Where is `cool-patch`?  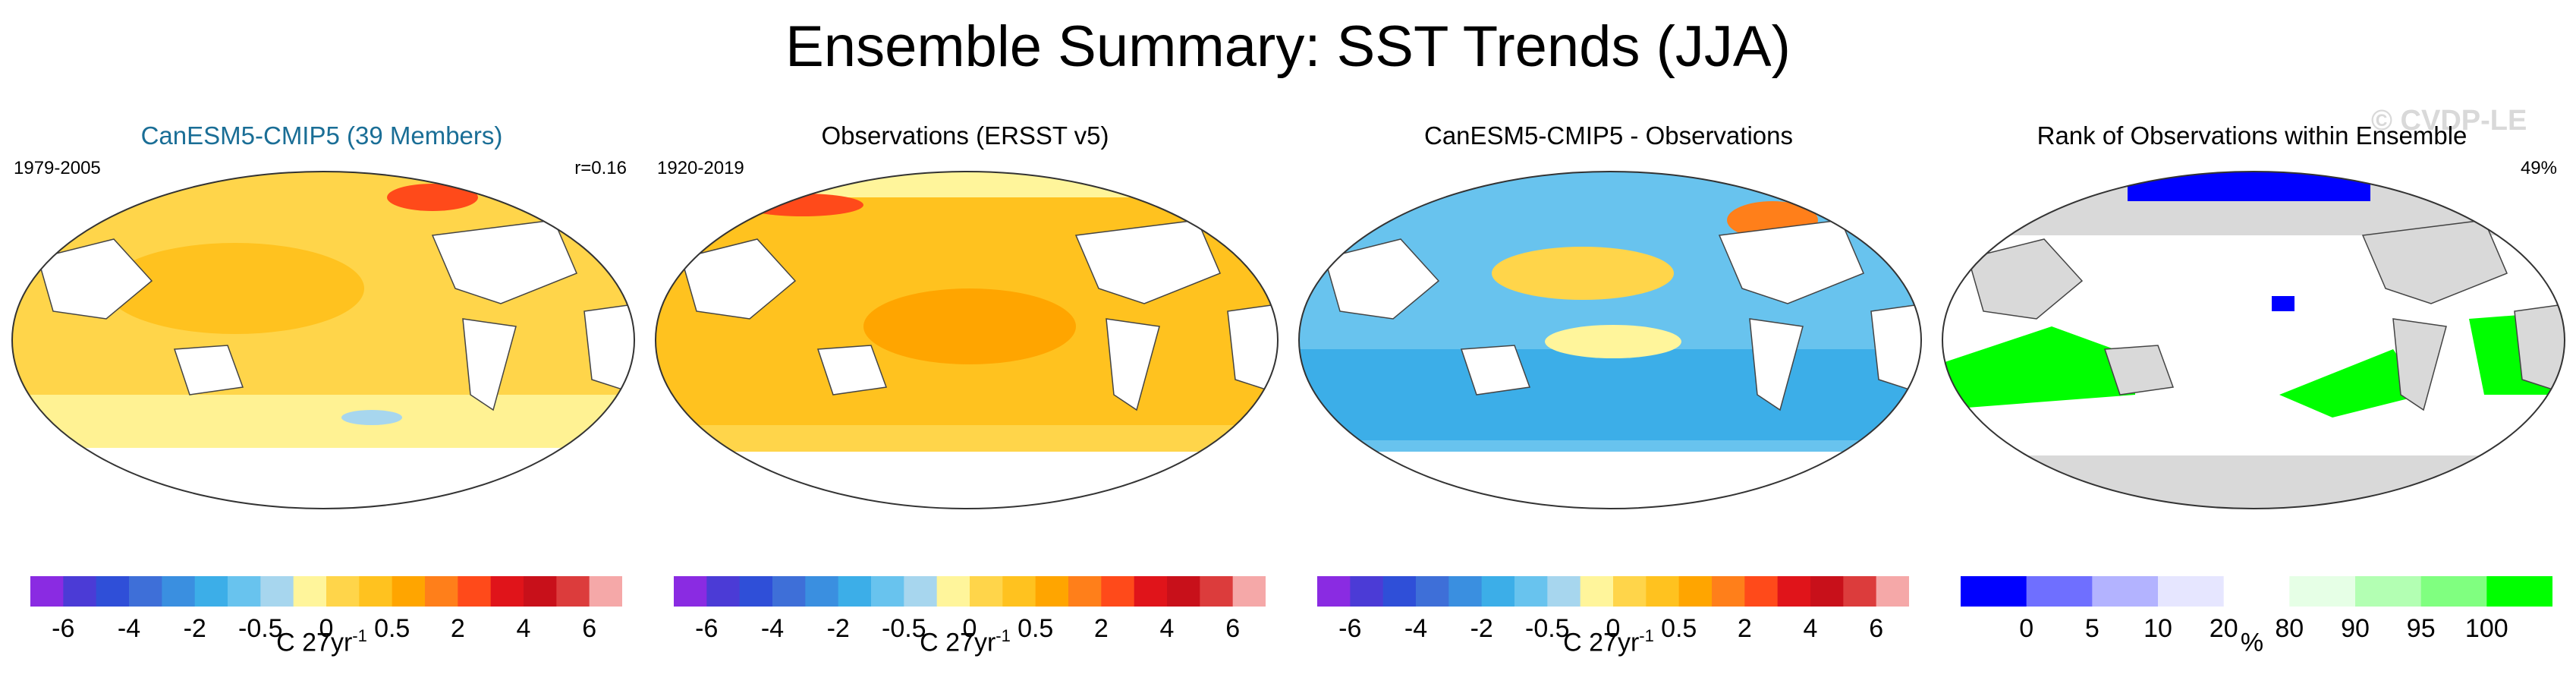 cool-patch is located at coordinates (371, 417).